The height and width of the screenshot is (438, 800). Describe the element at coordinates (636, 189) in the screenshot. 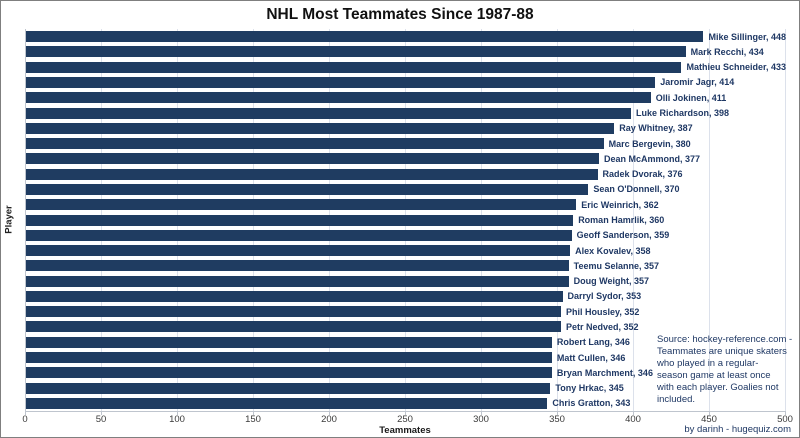

I see `bar-data-label: Sean O'Donnell, 370` at that location.